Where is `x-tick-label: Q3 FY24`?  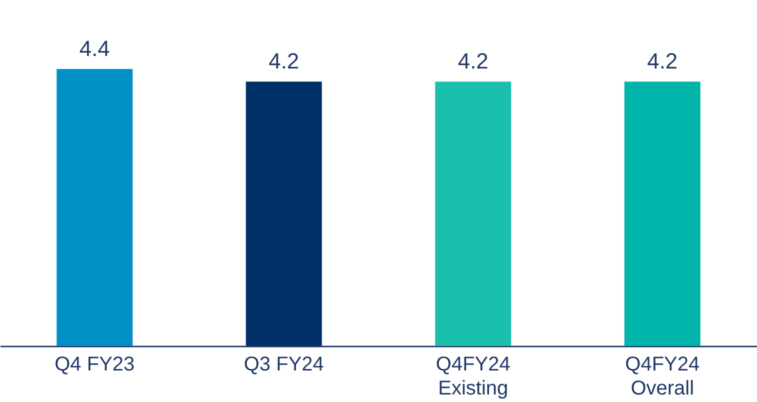 x-tick-label: Q3 FY24 is located at coordinates (284, 365).